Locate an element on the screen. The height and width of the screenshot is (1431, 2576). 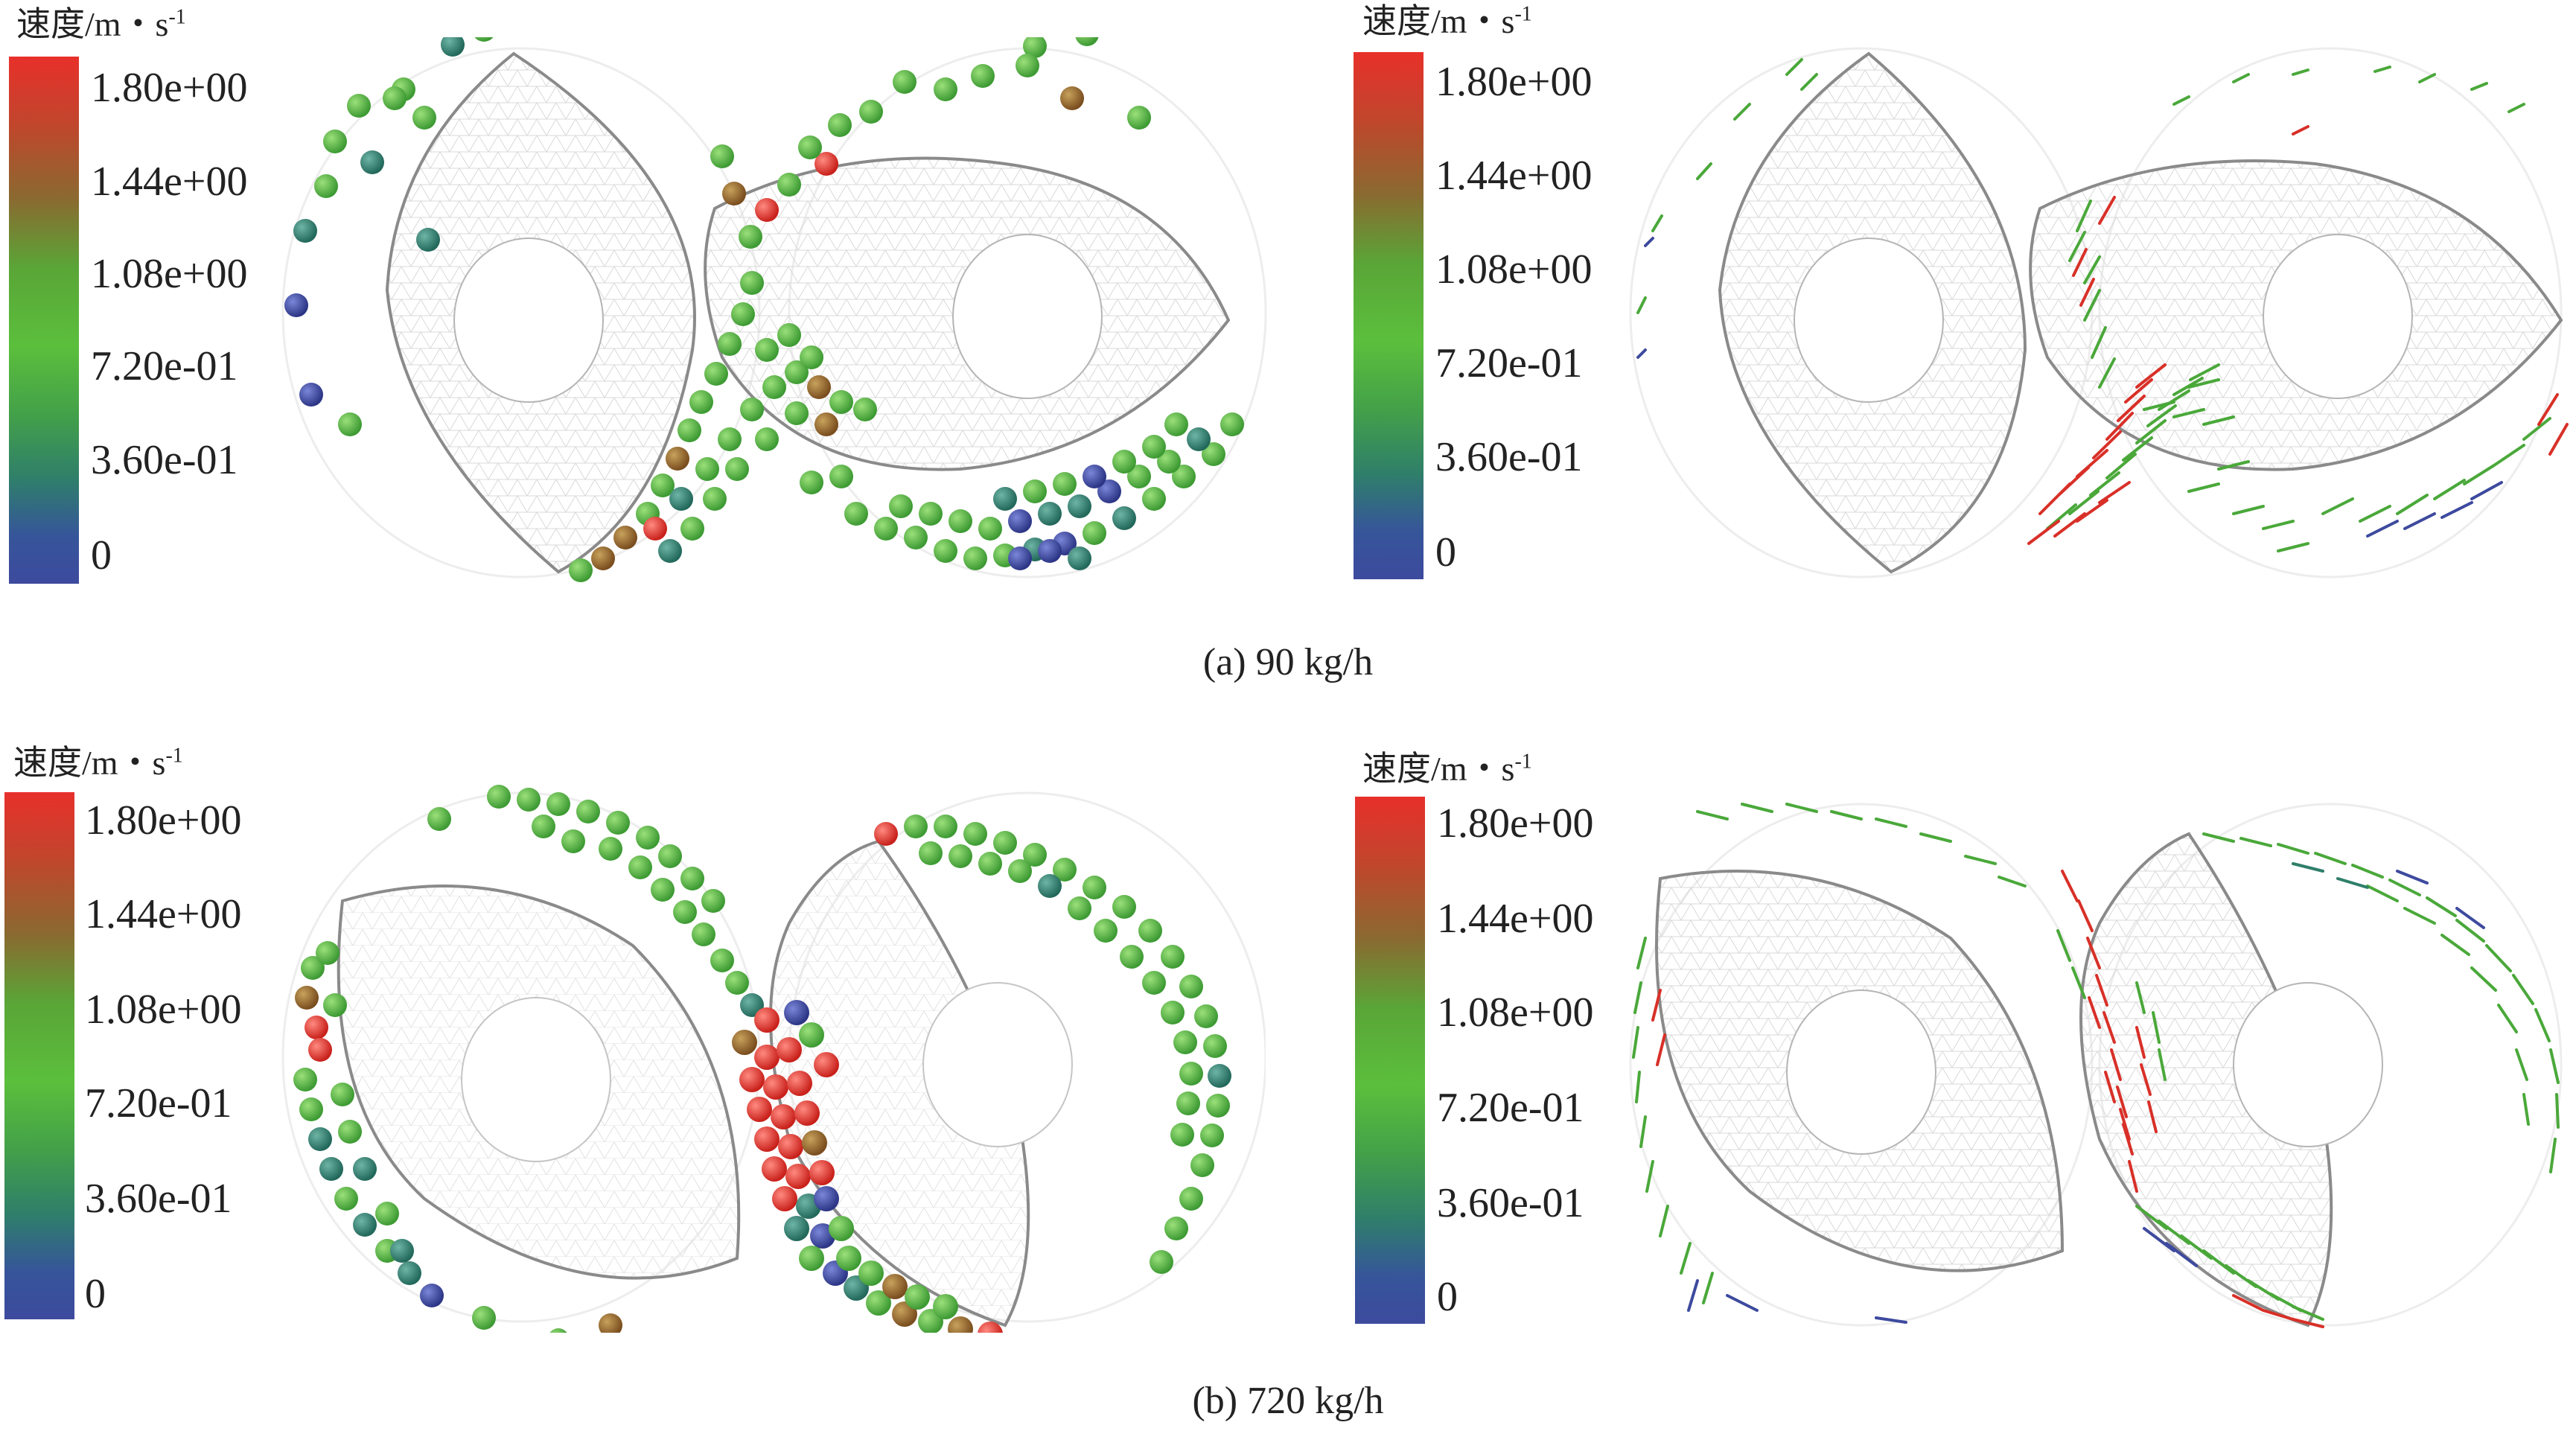
caption-b-text: (b) 720 kg/h is located at coordinates (1288, 1401).